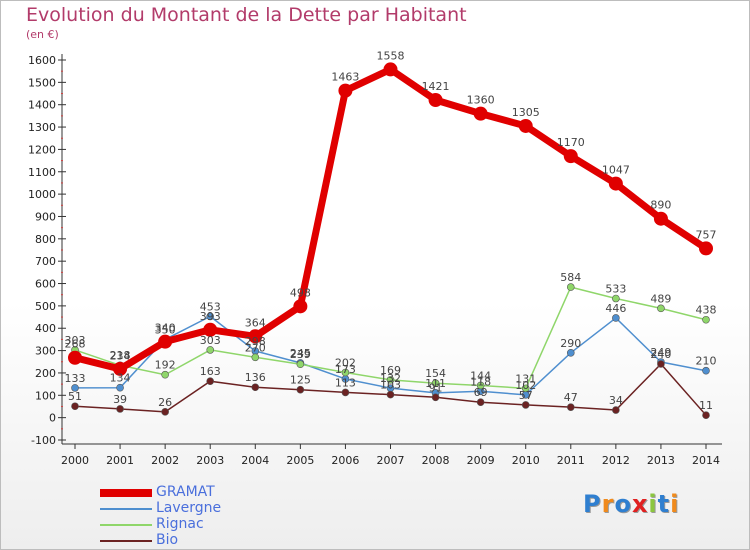 The height and width of the screenshot is (550, 750). I want to click on data-label-gramat: 364, so click(255, 322).